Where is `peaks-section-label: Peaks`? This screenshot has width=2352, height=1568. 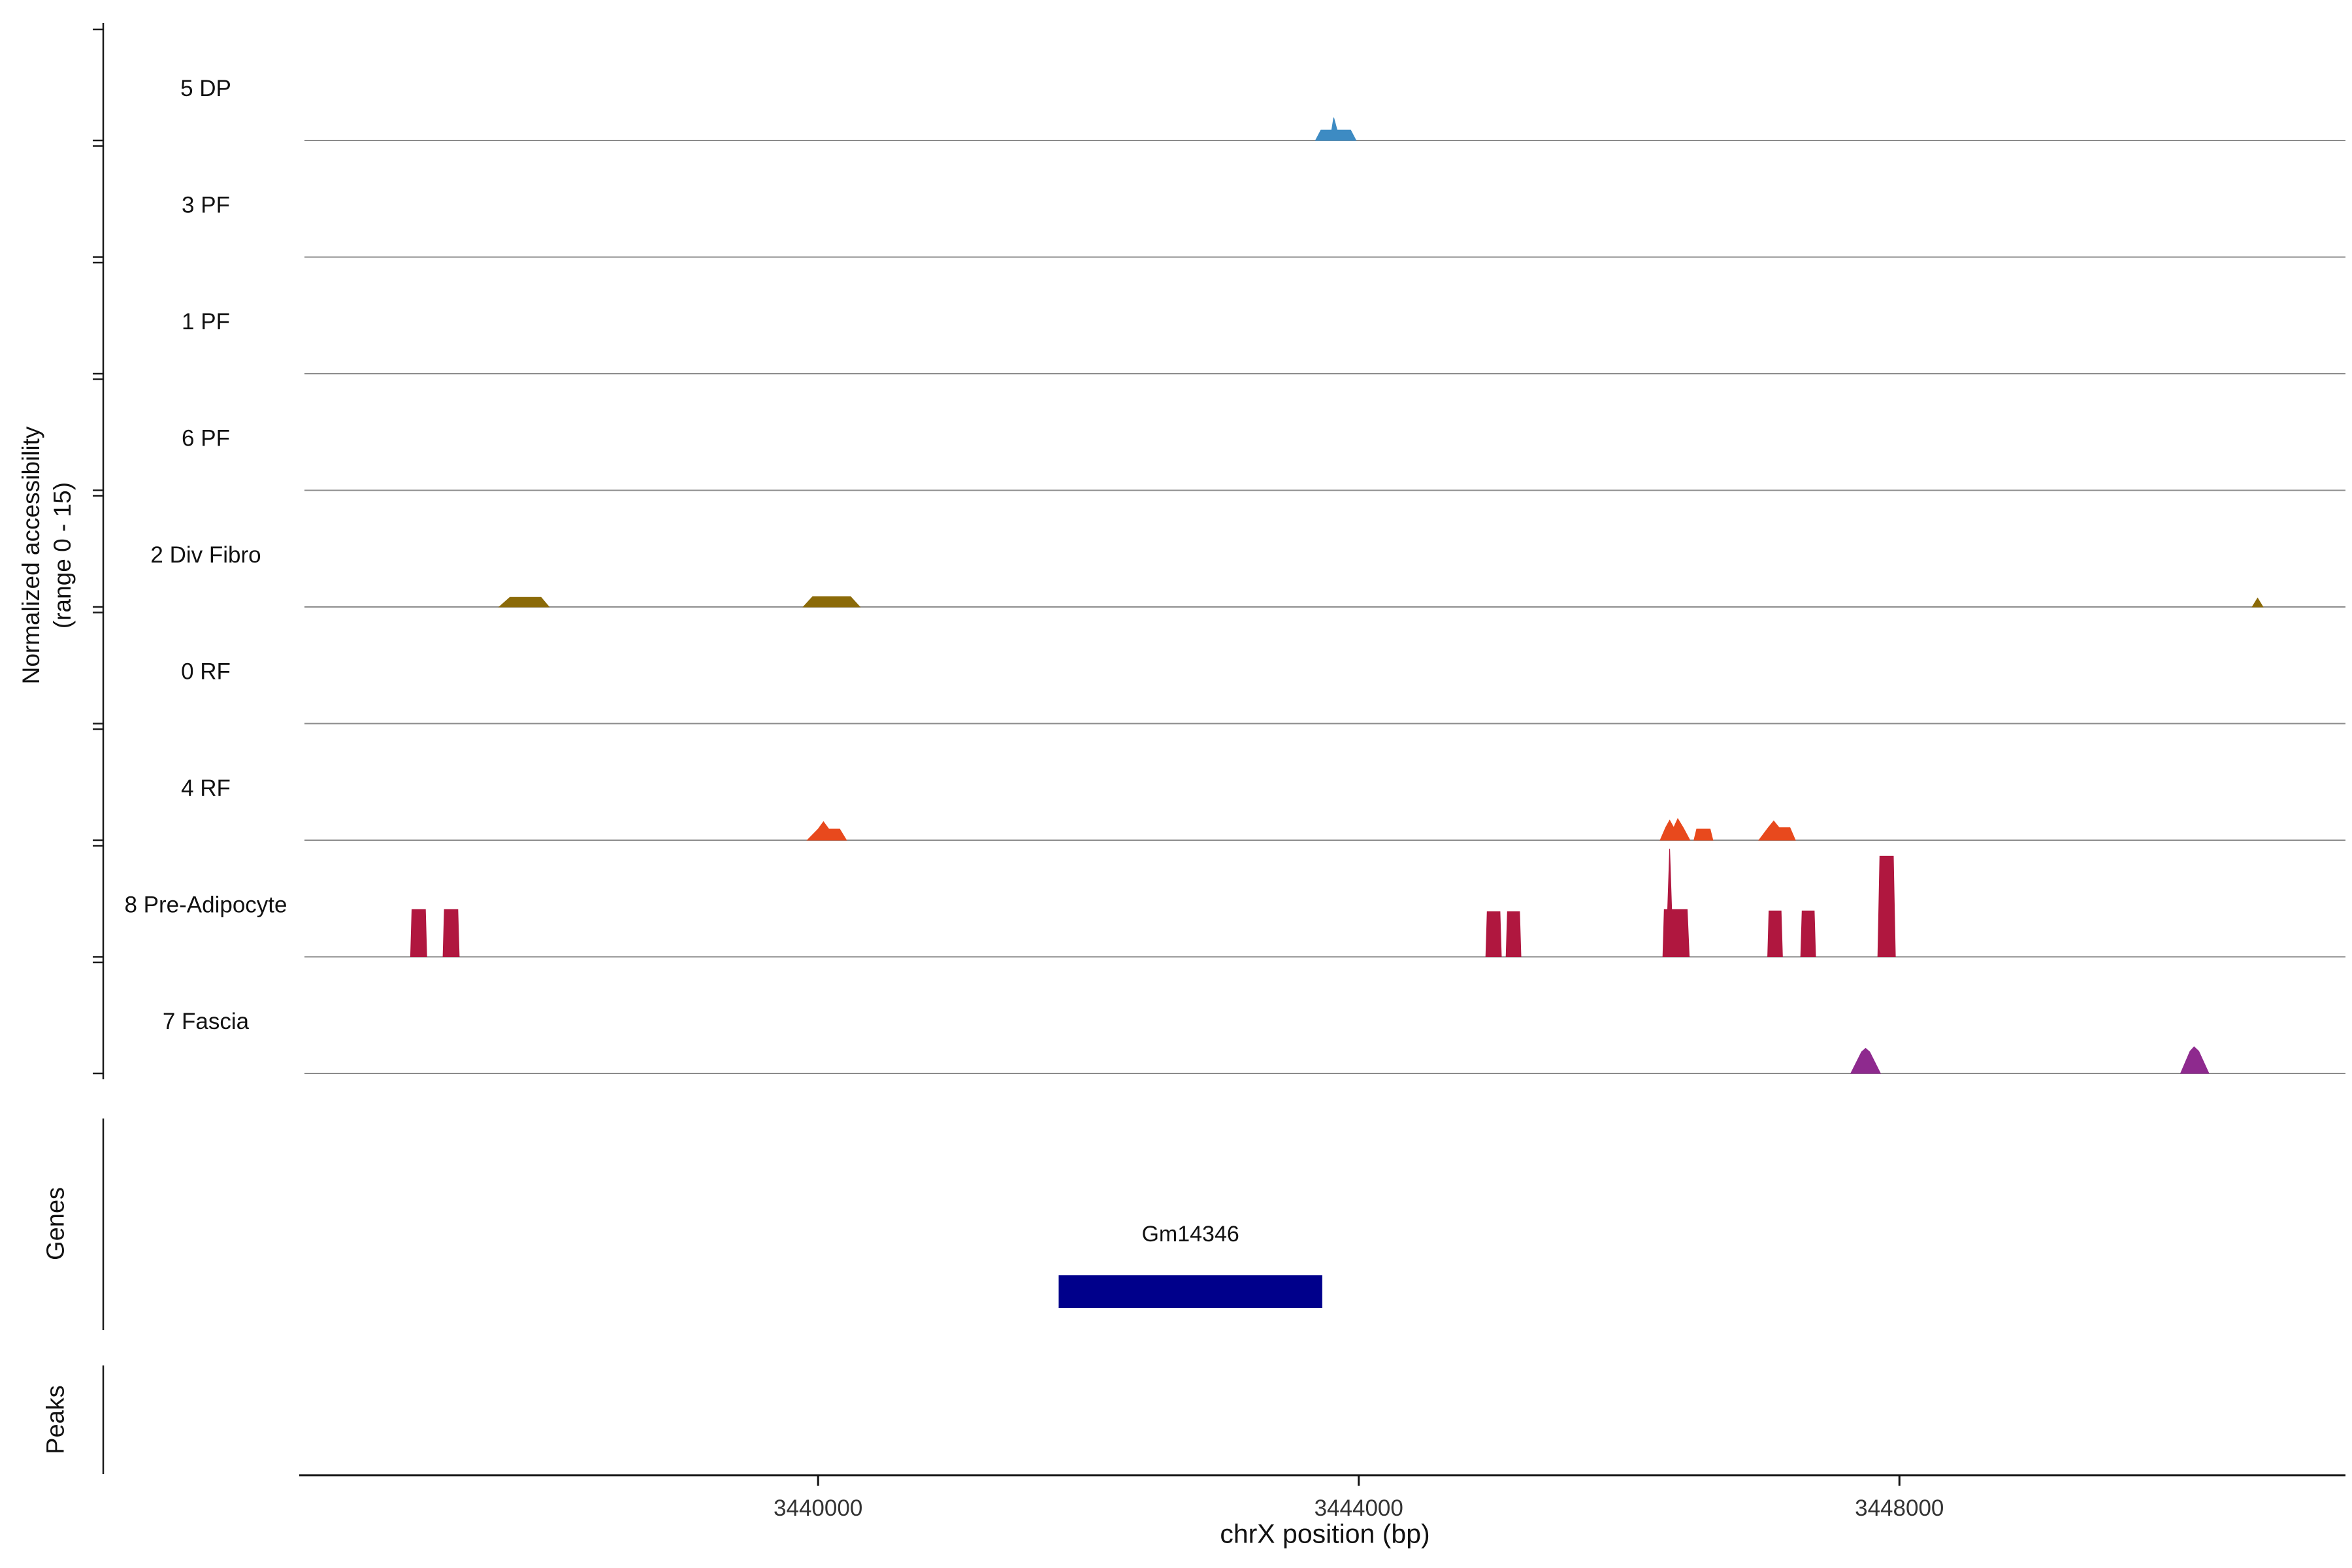 peaks-section-label: Peaks is located at coordinates (56, 1419).